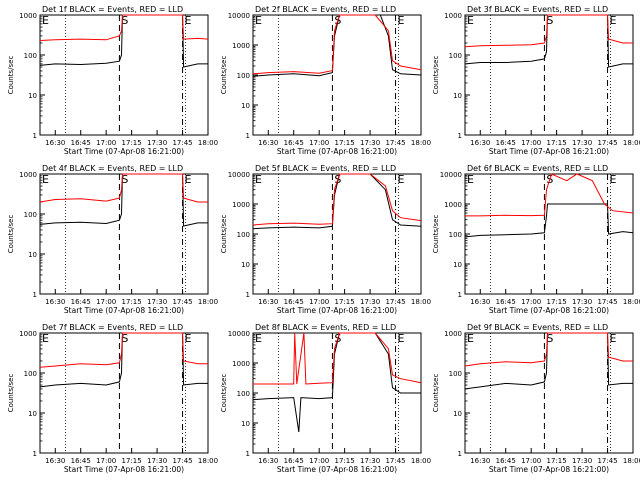  I want to click on chart-title: Det 7f BLACK = Events, RED = LLD, so click(112, 327).